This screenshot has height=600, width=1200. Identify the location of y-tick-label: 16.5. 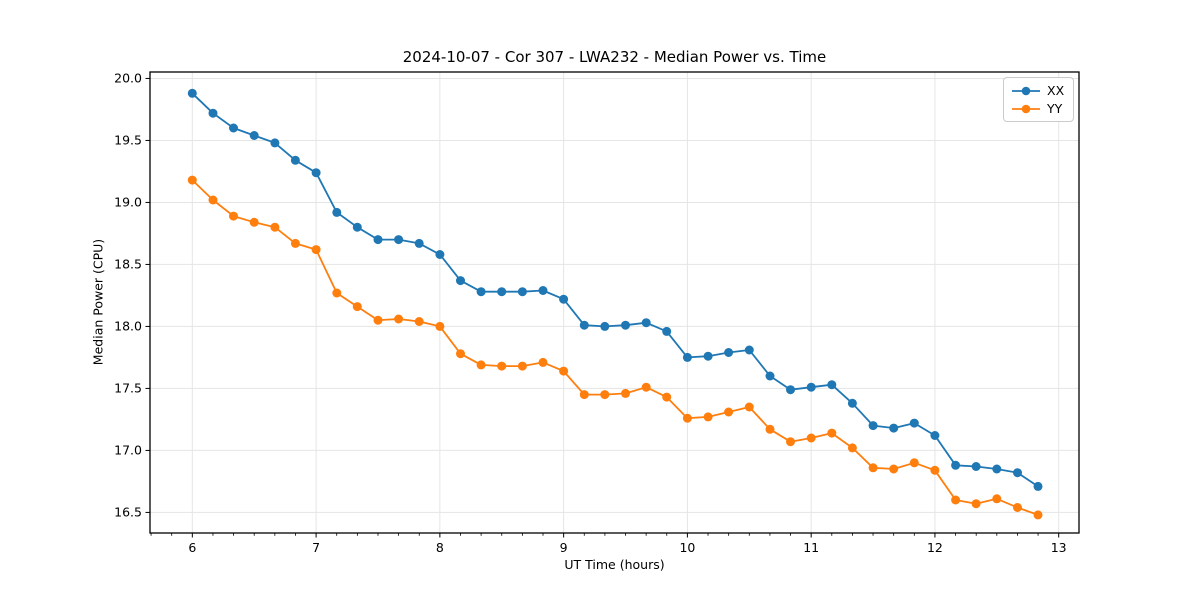
(128, 512).